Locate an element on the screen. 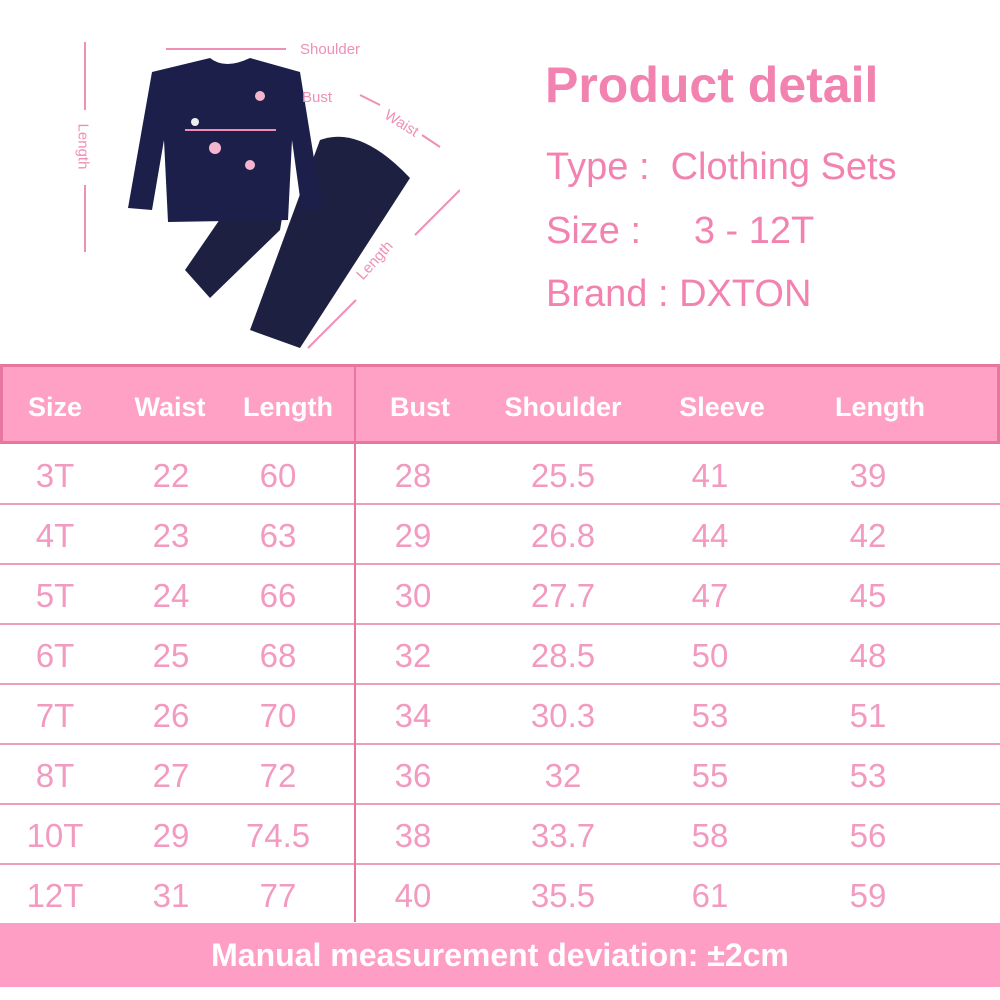  size-table-header is located at coordinates (500, 404).